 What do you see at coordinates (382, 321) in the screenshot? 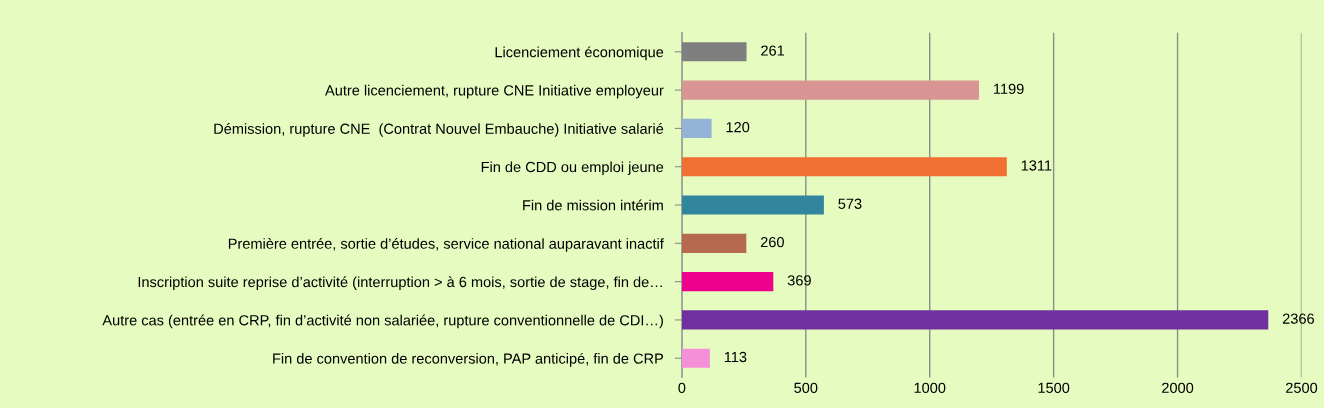
I see `y-tick-label: Autre cas (entrée en CRP, fin d’activité non salariée, rupture conventionnelle de CDI…)` at bounding box center [382, 321].